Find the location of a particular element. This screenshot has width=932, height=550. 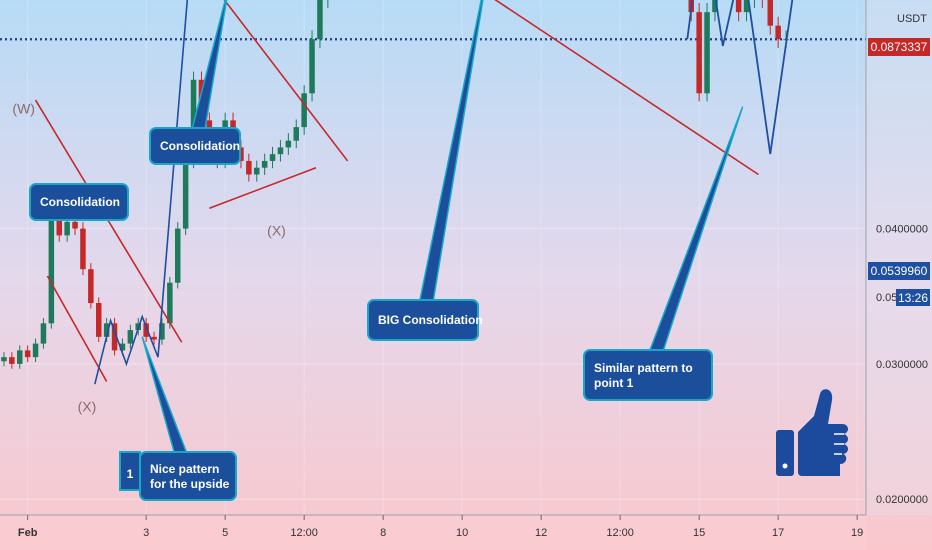

callout-text: Similar pattern to point 1 is located at coordinates (643, 375).